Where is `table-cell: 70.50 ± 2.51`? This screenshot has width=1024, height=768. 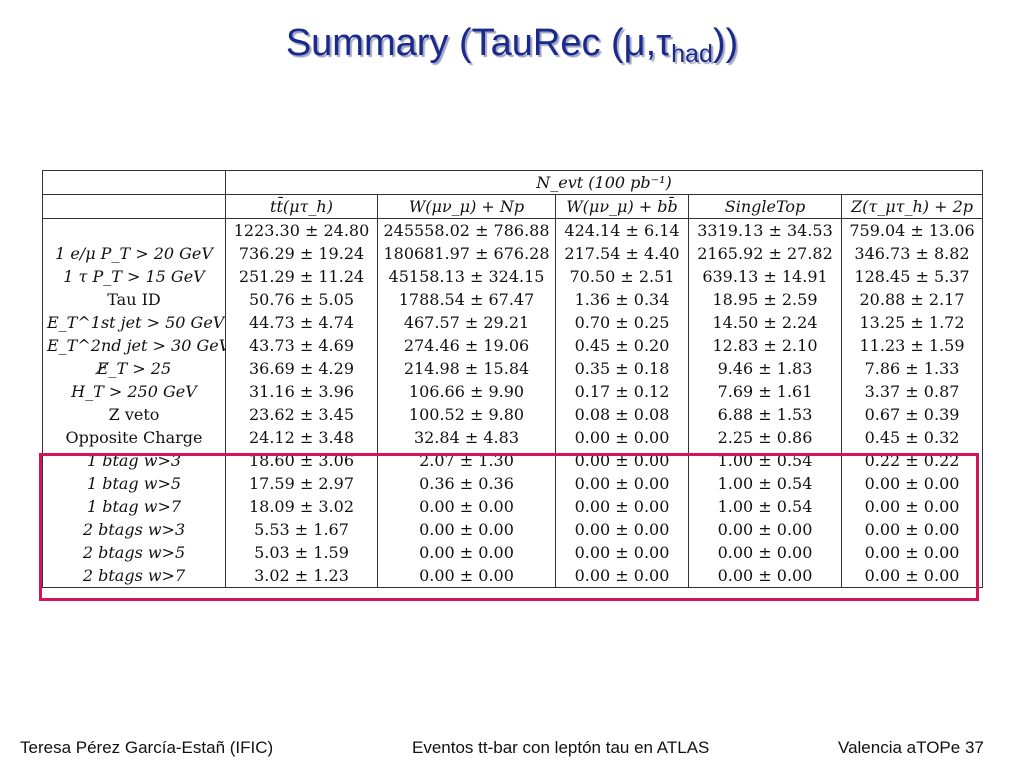 table-cell: 70.50 ± 2.51 is located at coordinates (622, 276).